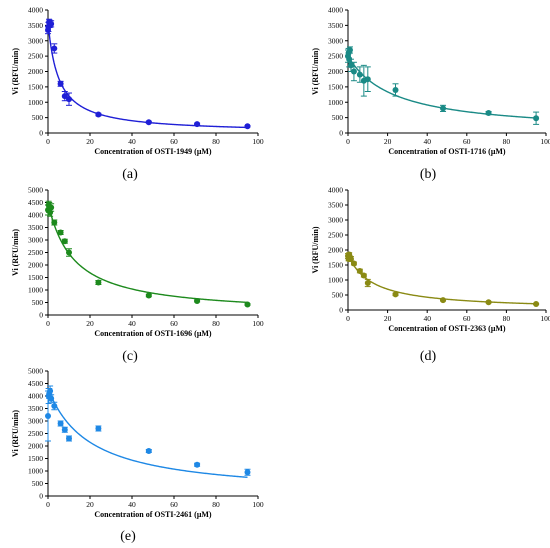 This screenshot has width=550, height=548. What do you see at coordinates (447, 328) in the screenshot?
I see `x-axis-title: Concentration of OSTI-2363 (μM)` at bounding box center [447, 328].